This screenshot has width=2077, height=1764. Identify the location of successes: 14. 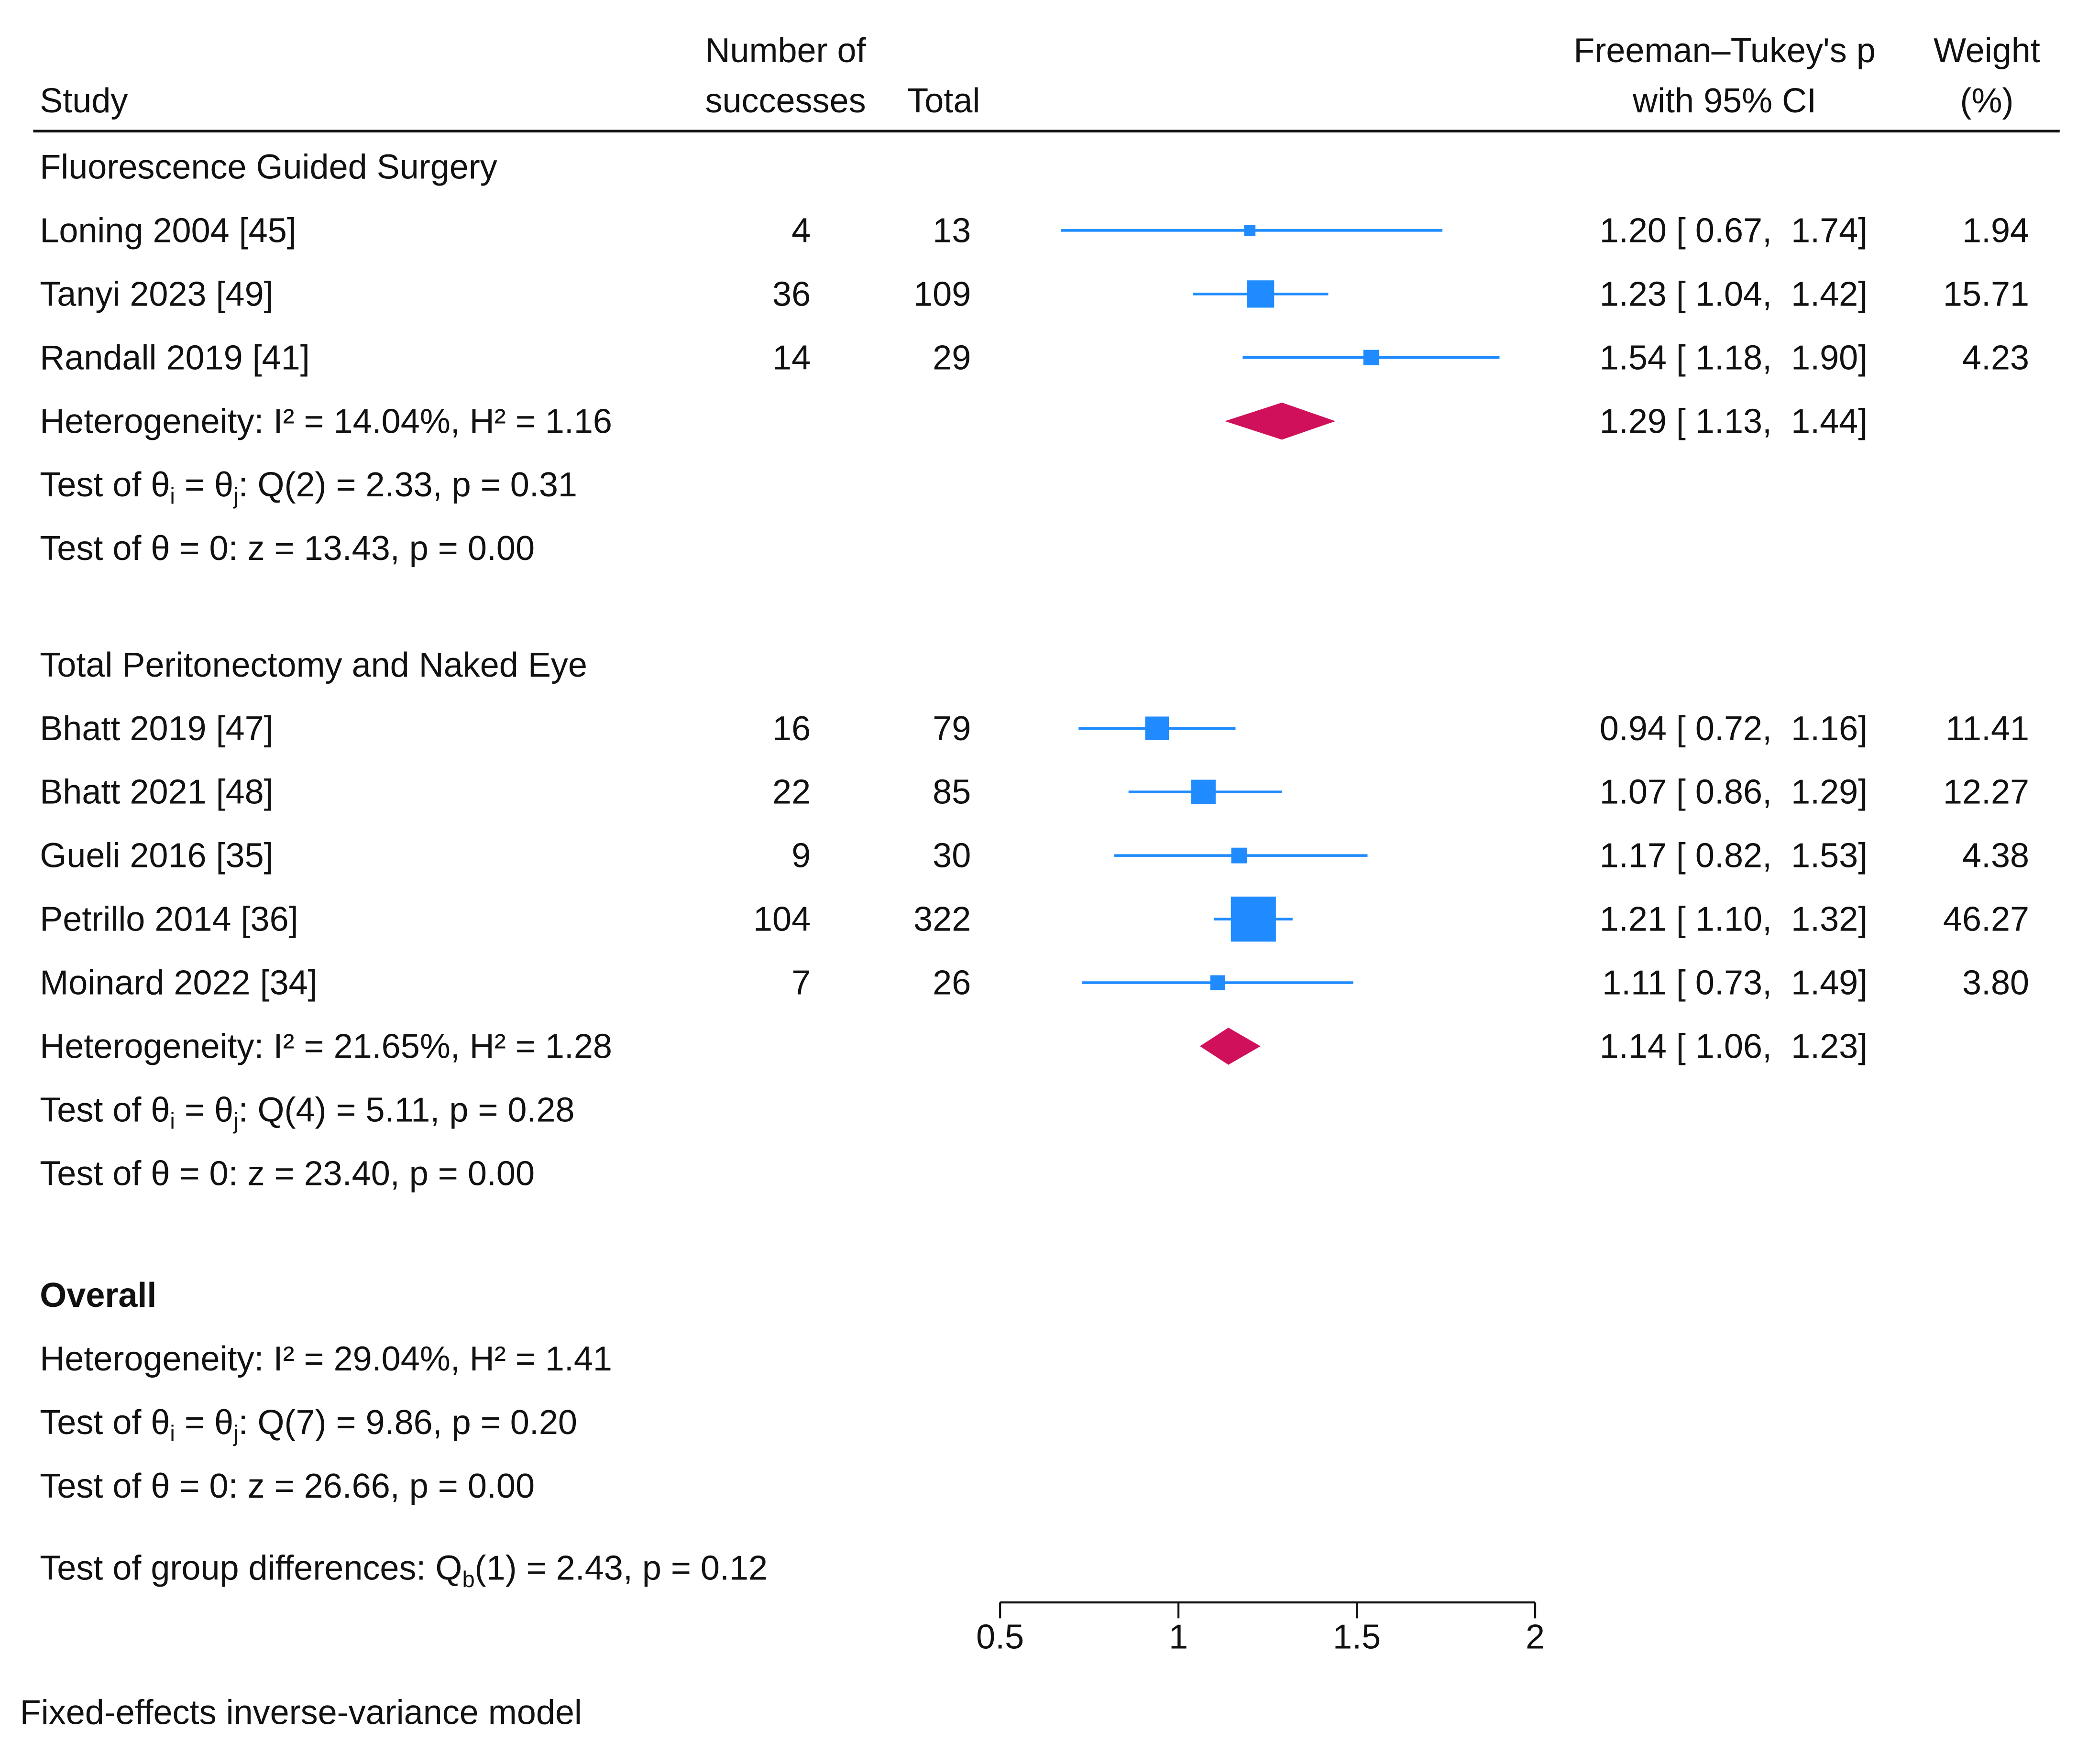
(791, 358).